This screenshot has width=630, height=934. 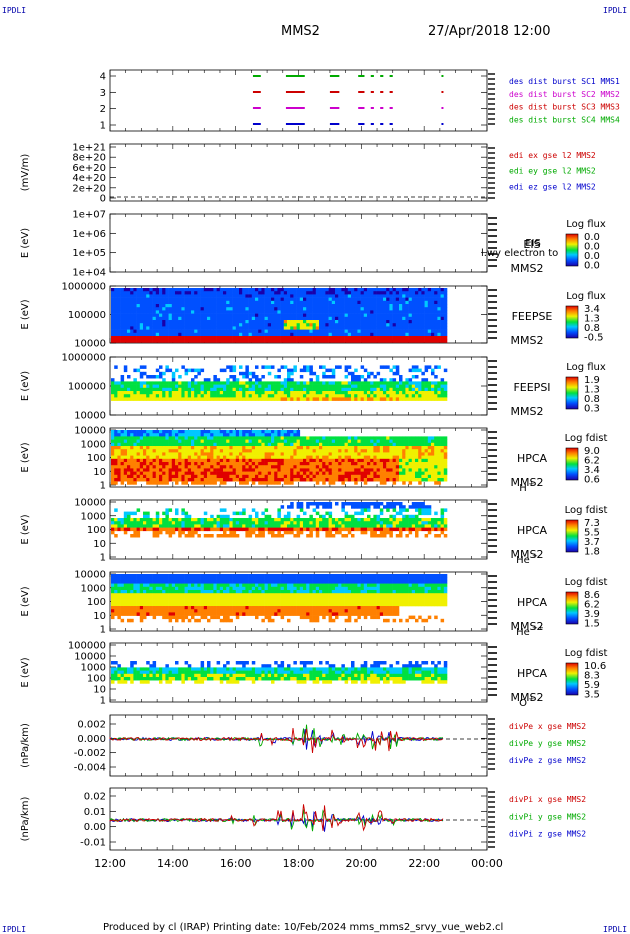 I want to click on eis-overlay-text: l.wy electron to, so click(x=519, y=253).